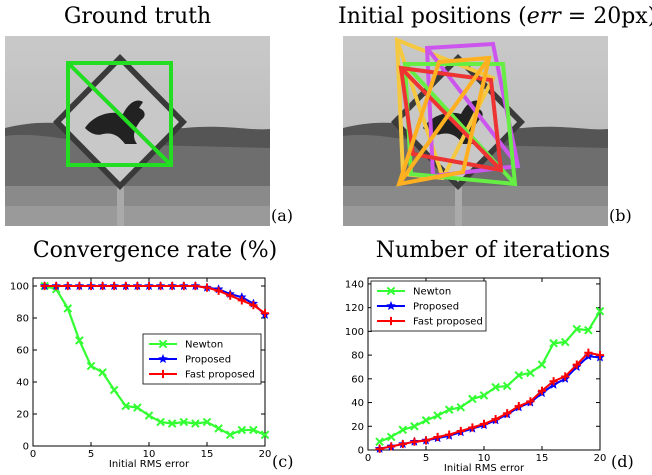  I want to click on chart-d-y-tick-label: 40, so click(357, 403).